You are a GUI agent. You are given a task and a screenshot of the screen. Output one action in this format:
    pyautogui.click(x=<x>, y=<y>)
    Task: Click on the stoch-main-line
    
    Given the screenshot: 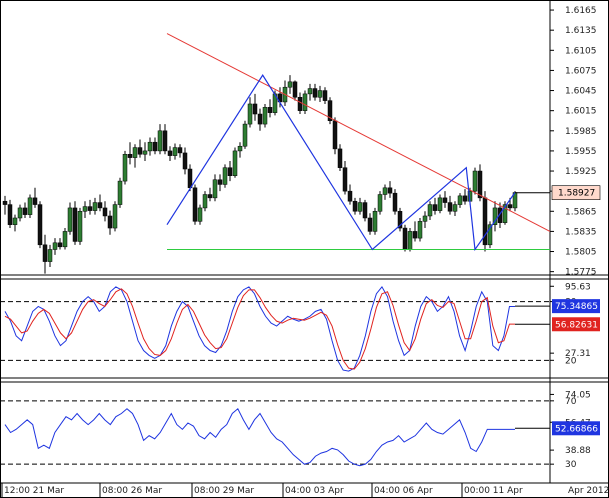 What is the action you would take?
    pyautogui.click(x=259, y=329)
    